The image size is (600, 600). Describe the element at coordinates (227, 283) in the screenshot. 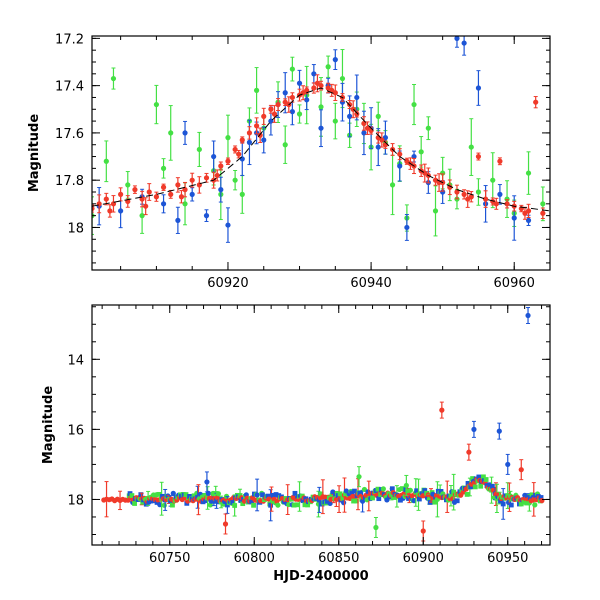

I see `x-tick-label-0-0: 60920` at that location.